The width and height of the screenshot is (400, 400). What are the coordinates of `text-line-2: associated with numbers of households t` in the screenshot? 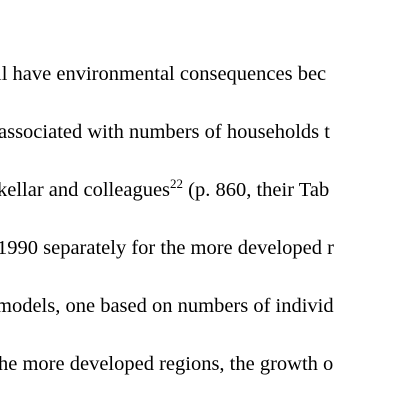 It's located at (165, 132).